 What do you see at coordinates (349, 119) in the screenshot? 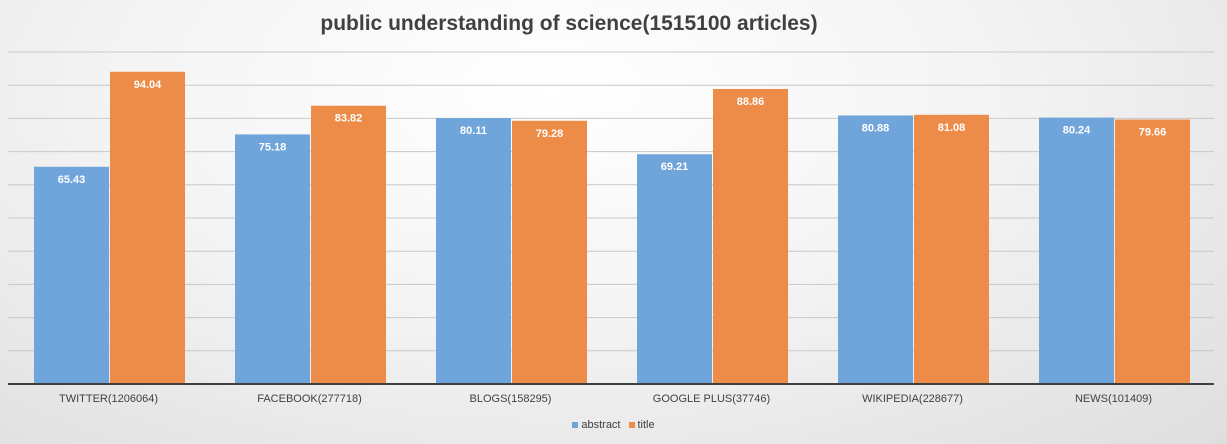
I see `data-label: 83.82` at bounding box center [349, 119].